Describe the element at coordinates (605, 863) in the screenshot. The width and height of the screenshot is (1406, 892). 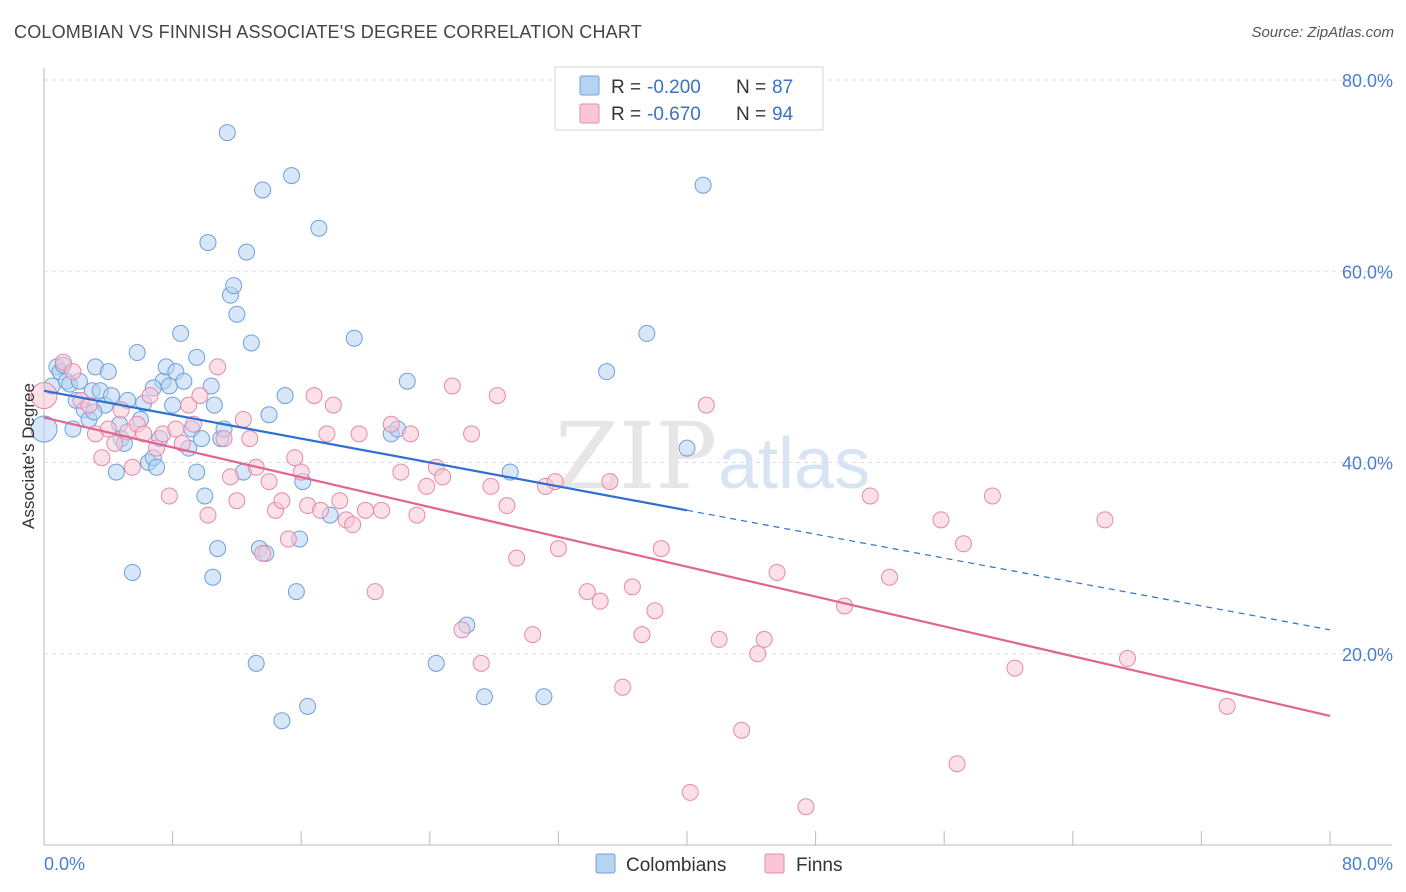
I see `bottom-legend-swatch-colombians` at that location.